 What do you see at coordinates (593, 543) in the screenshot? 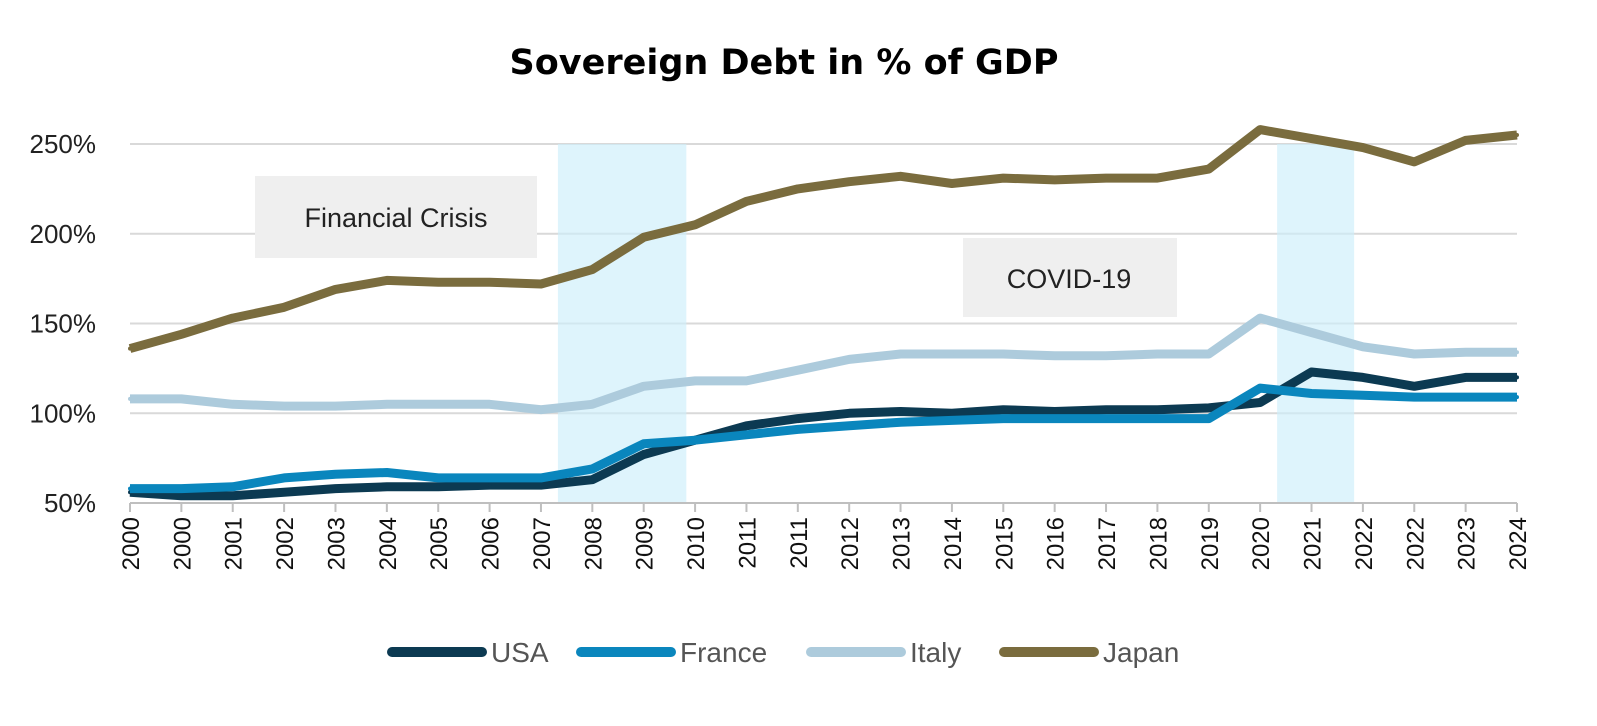
I see `x-tick-label: 2008` at bounding box center [593, 543].